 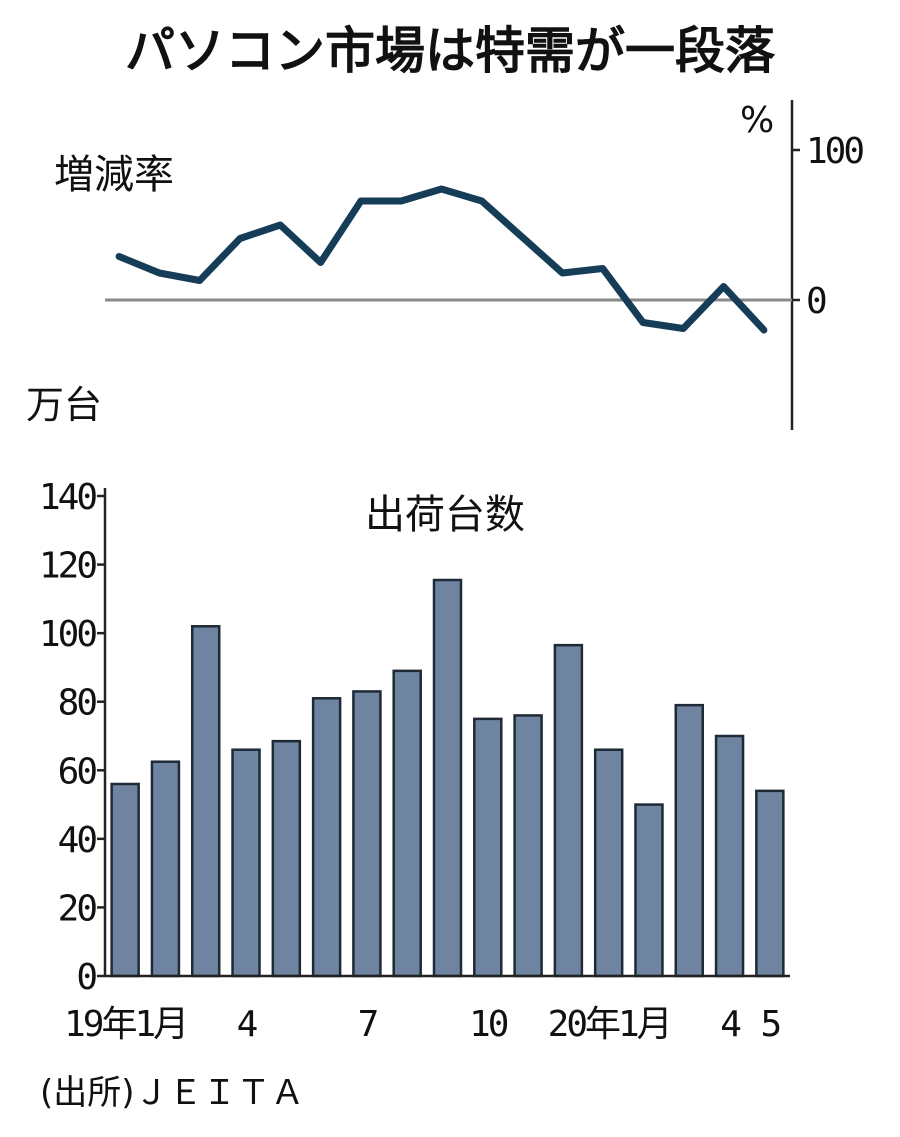 What do you see at coordinates (441, 259) in the screenshot?
I see `rate-series-line` at bounding box center [441, 259].